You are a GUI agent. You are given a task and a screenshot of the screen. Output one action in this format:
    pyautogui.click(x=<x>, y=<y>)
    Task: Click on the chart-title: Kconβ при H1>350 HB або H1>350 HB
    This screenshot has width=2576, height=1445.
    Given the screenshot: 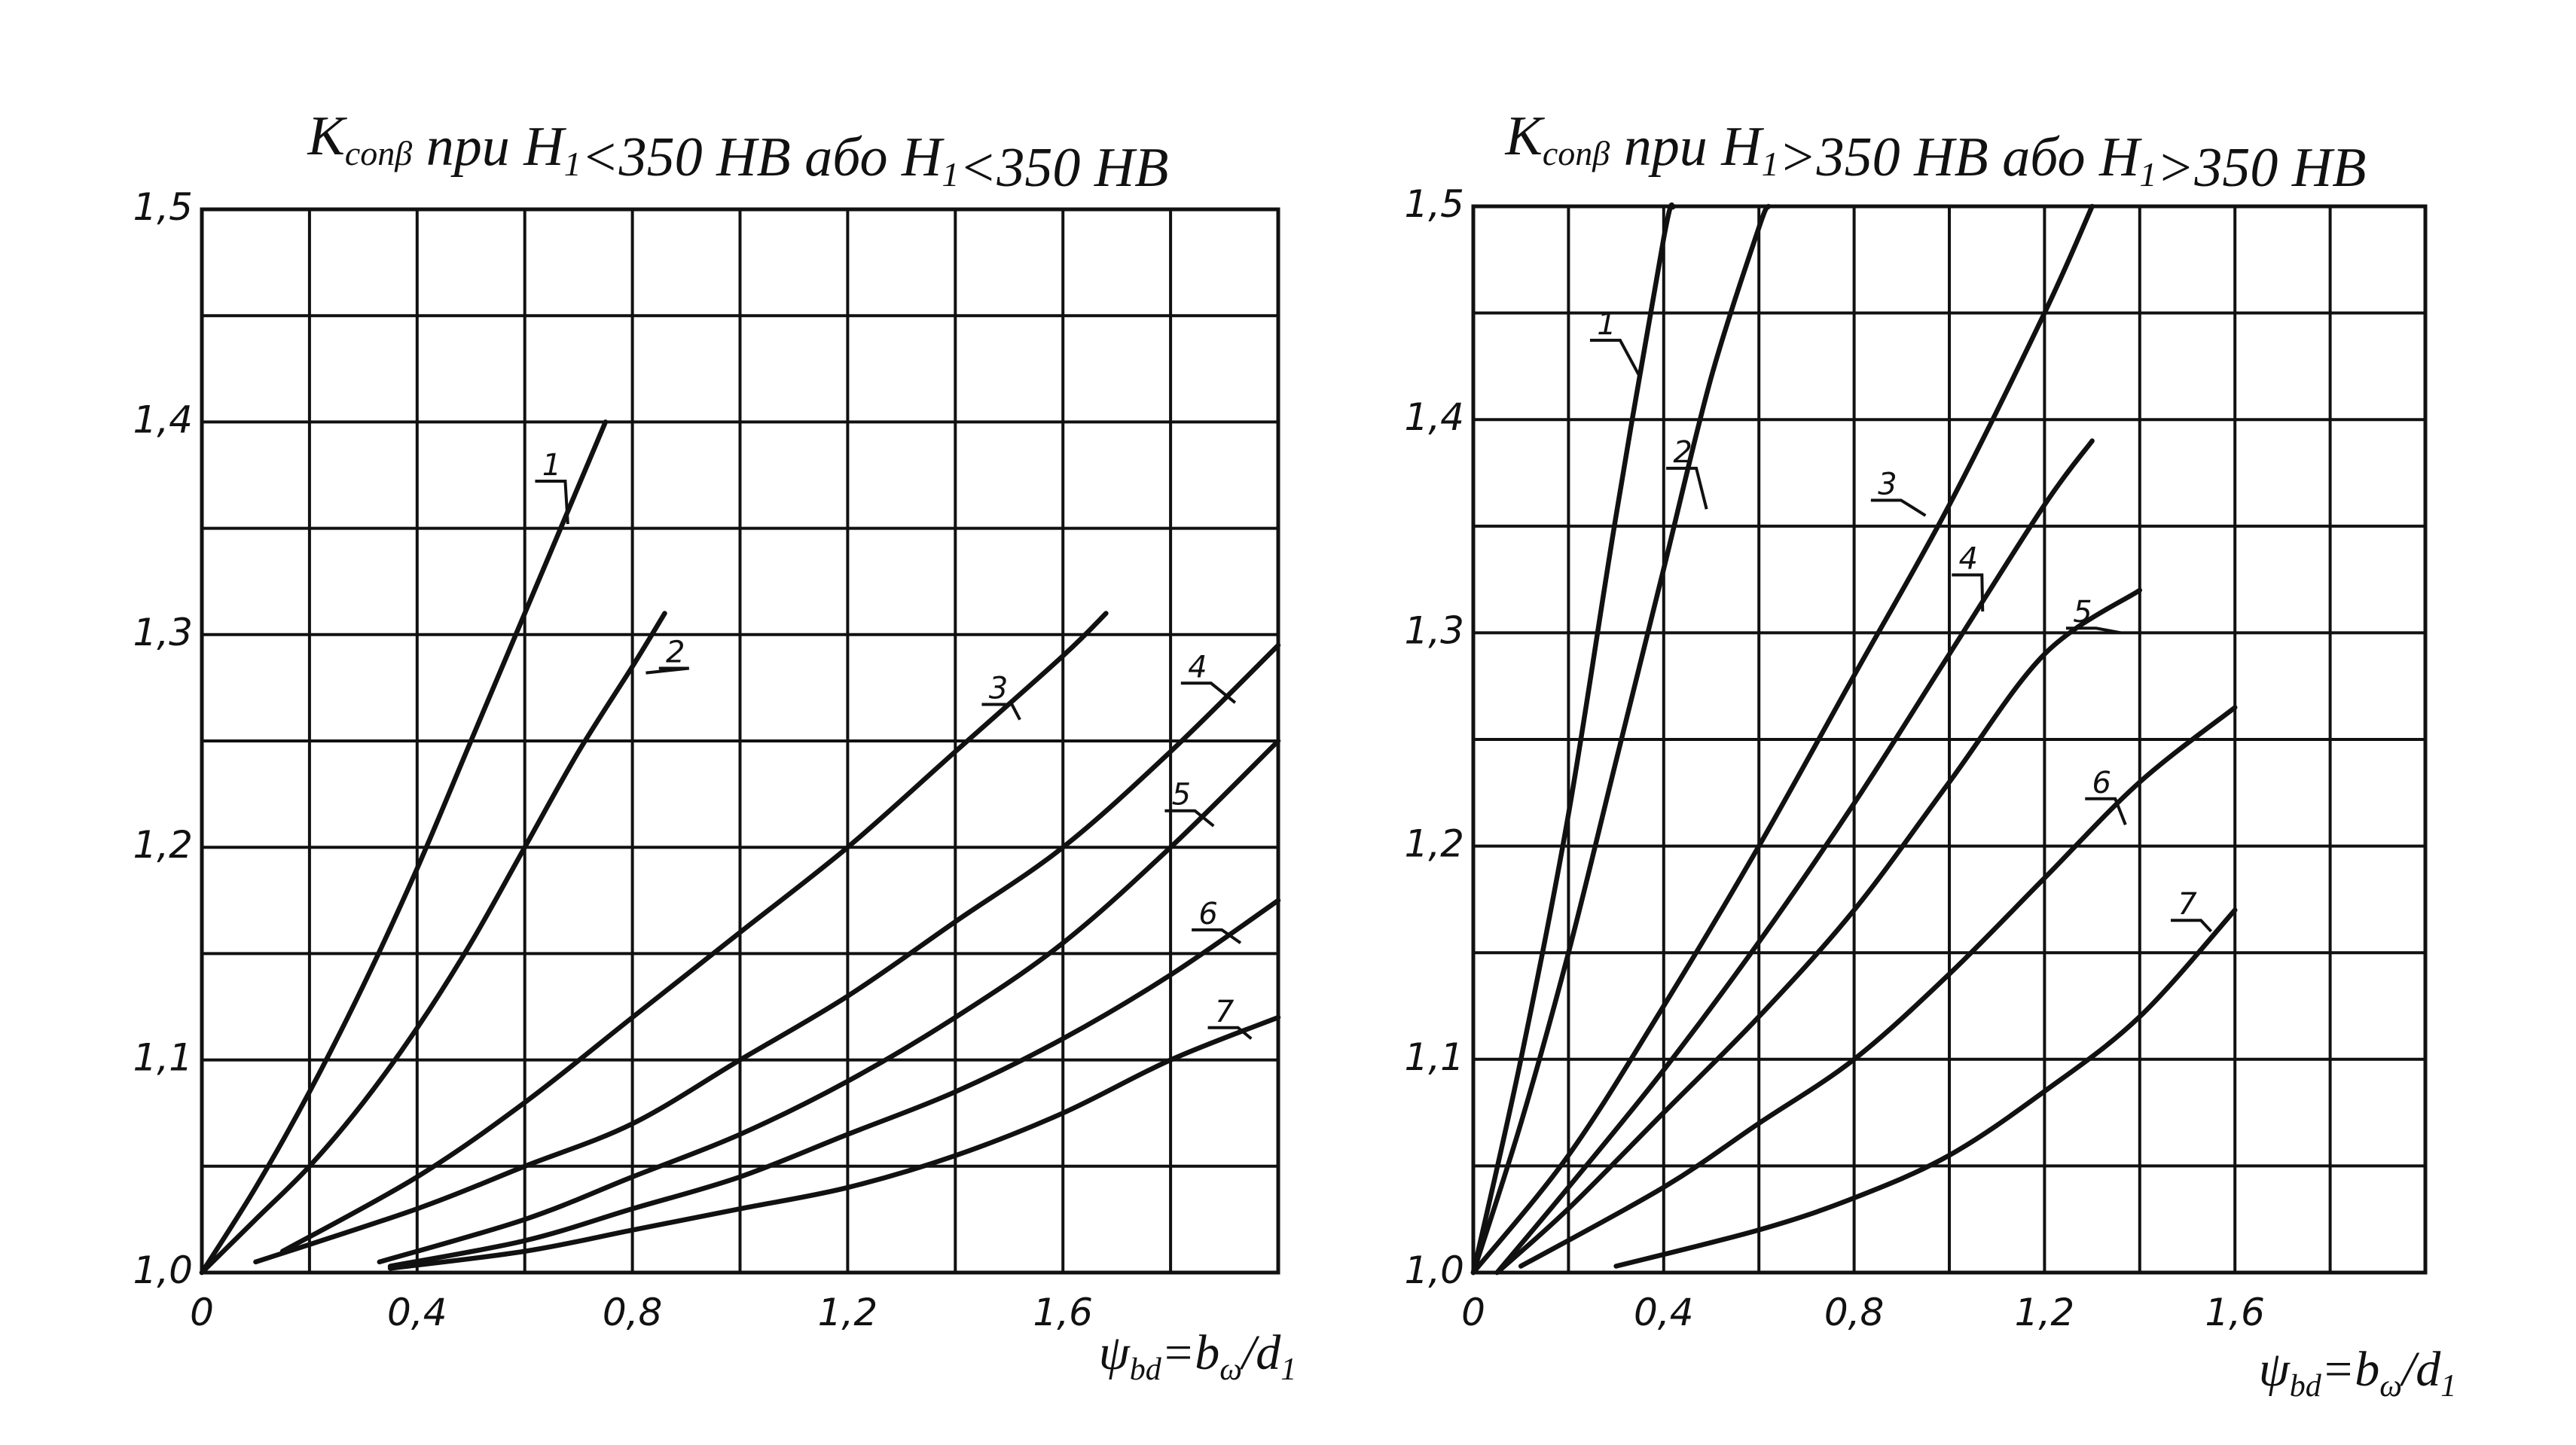 What is the action you would take?
    pyautogui.click(x=1936, y=152)
    